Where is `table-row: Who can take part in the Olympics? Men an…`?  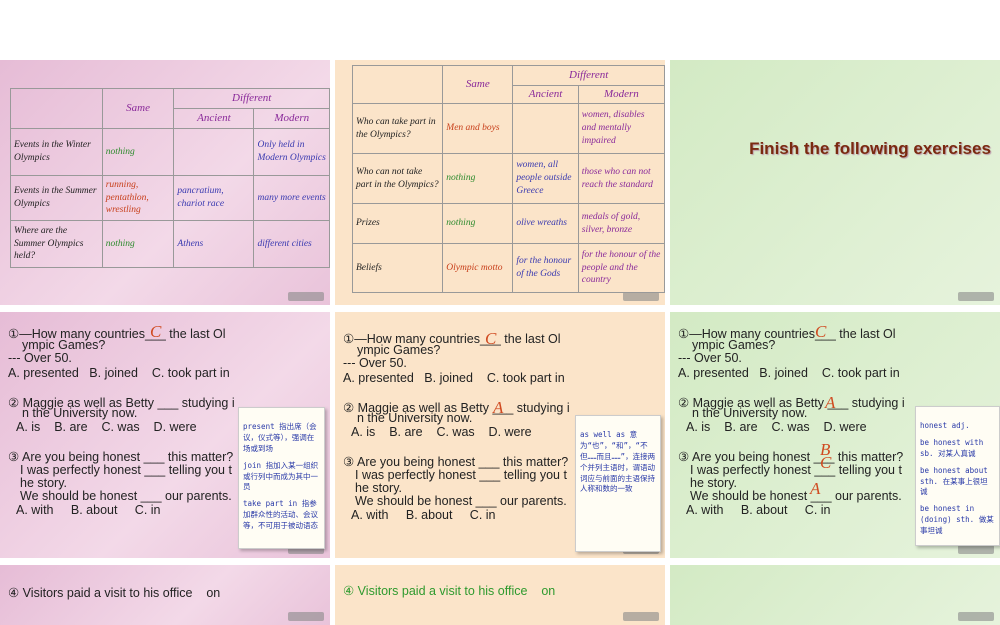
table-row: Who can take part in the Olympics? Men an… is located at coordinates (508, 128).